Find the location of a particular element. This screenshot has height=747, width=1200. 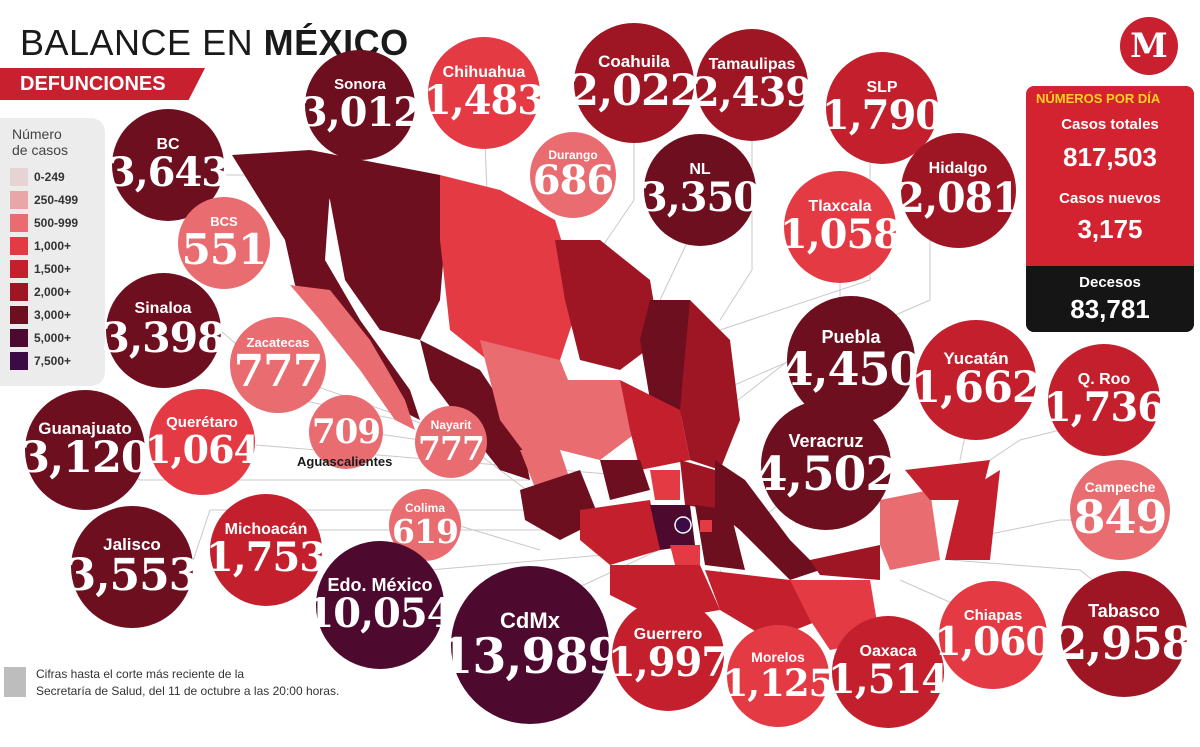

state-name: Yucatán is located at coordinates (976, 358).